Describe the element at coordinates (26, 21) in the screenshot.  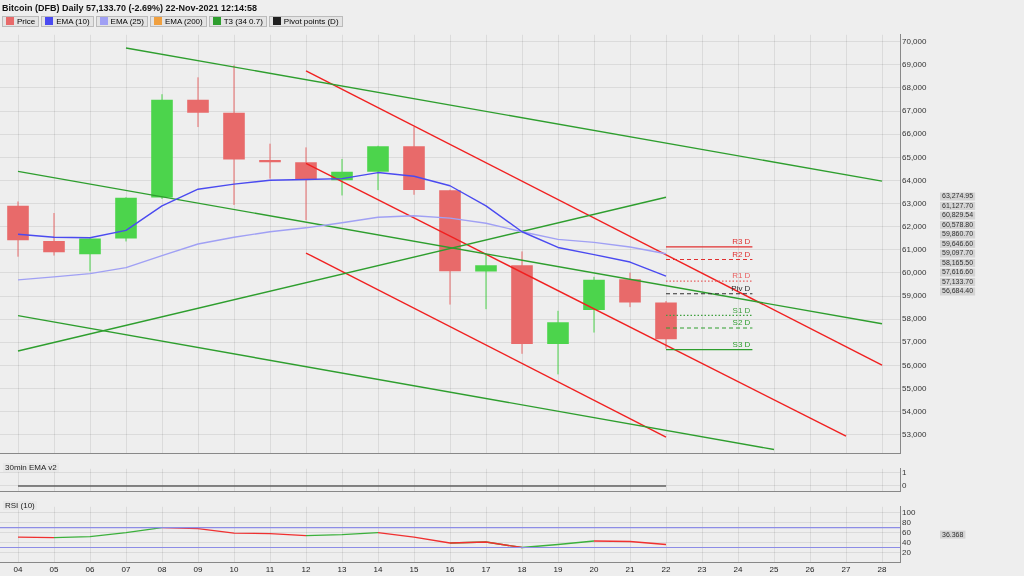
I see `legend-label: Price` at that location.